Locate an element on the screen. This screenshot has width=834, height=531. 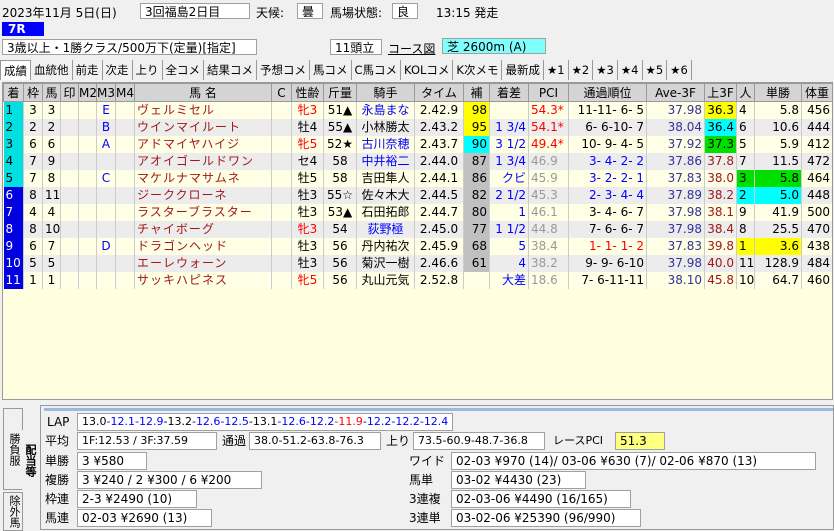
tab-16: ★4 is located at coordinates (630, 70).